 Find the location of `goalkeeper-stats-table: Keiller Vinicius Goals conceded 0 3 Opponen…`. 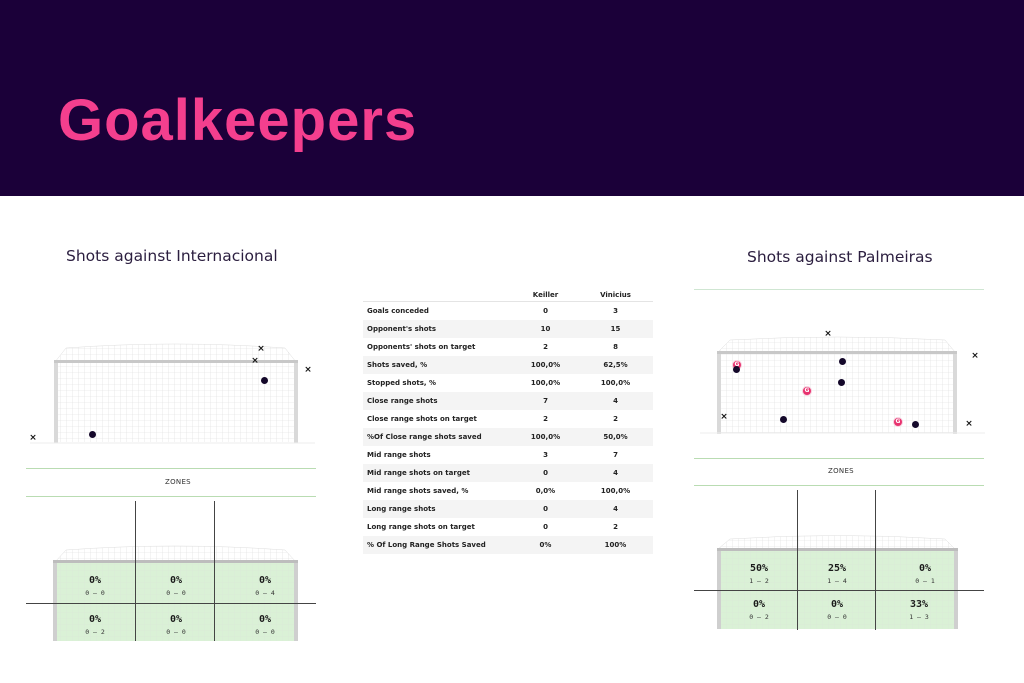

goalkeeper-stats-table: Keiller Vinicius Goals conceded 0 3 Opponen… is located at coordinates (508, 421).